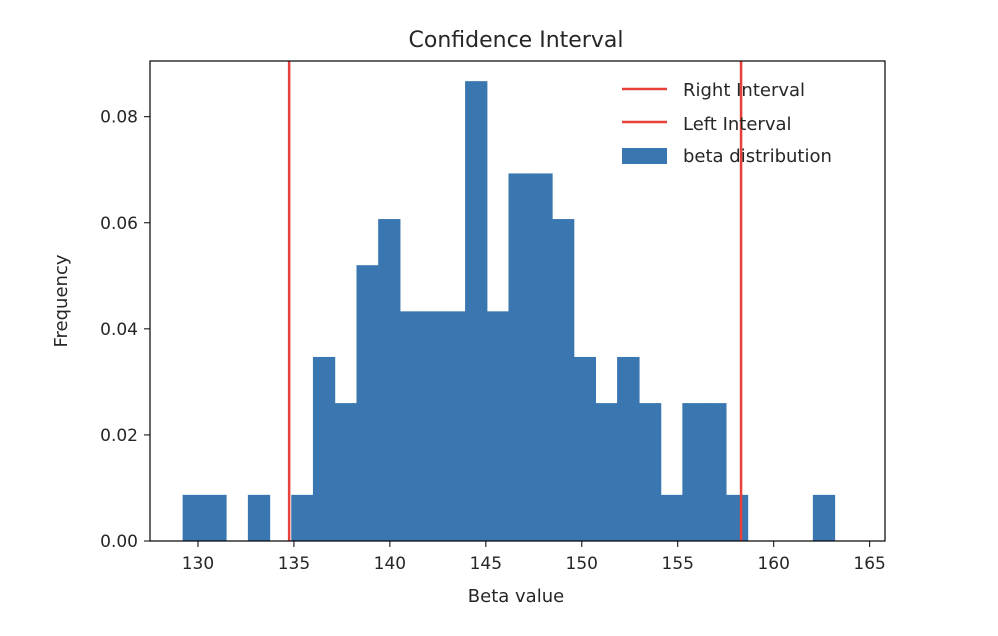 This screenshot has height=636, width=998. Describe the element at coordinates (390, 564) in the screenshot. I see `x-tick-label: 140` at that location.